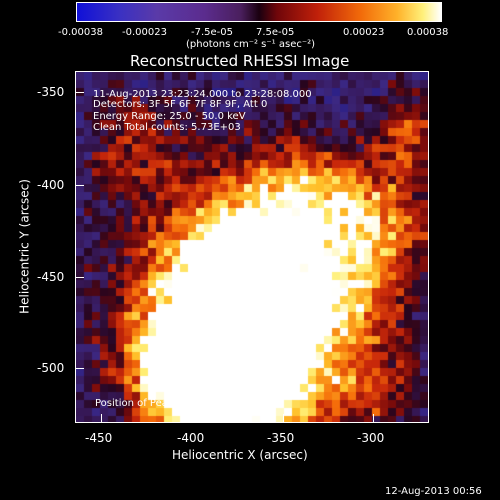 The height and width of the screenshot is (500, 500). I want to click on annotation-clean: Clean Total counts: 5.73E+03, so click(167, 127).